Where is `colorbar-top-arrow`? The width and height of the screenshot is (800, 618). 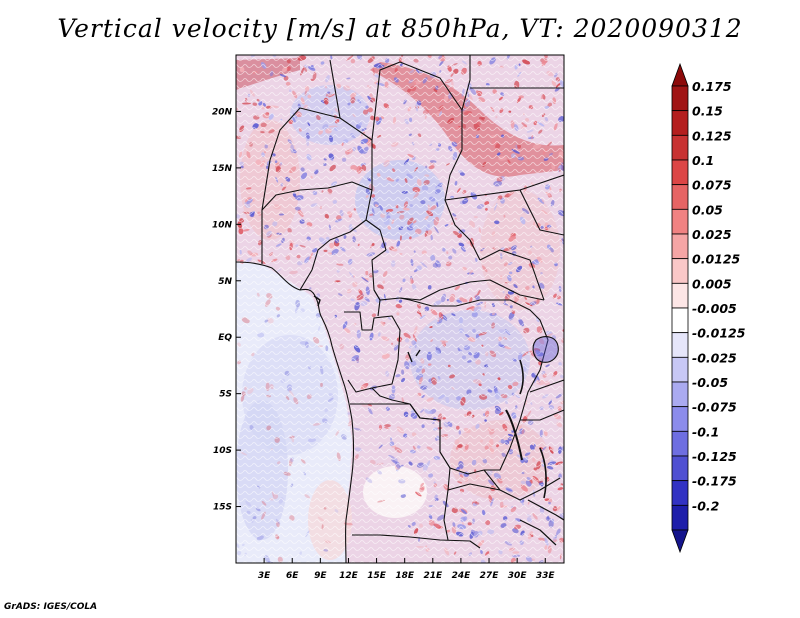 colorbar-top-arrow is located at coordinates (680, 74).